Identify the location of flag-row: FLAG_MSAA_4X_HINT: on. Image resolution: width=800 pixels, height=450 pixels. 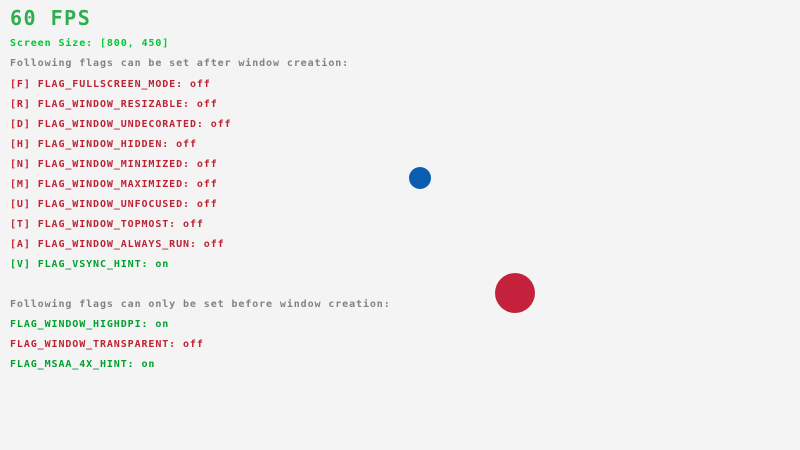
(82, 365).